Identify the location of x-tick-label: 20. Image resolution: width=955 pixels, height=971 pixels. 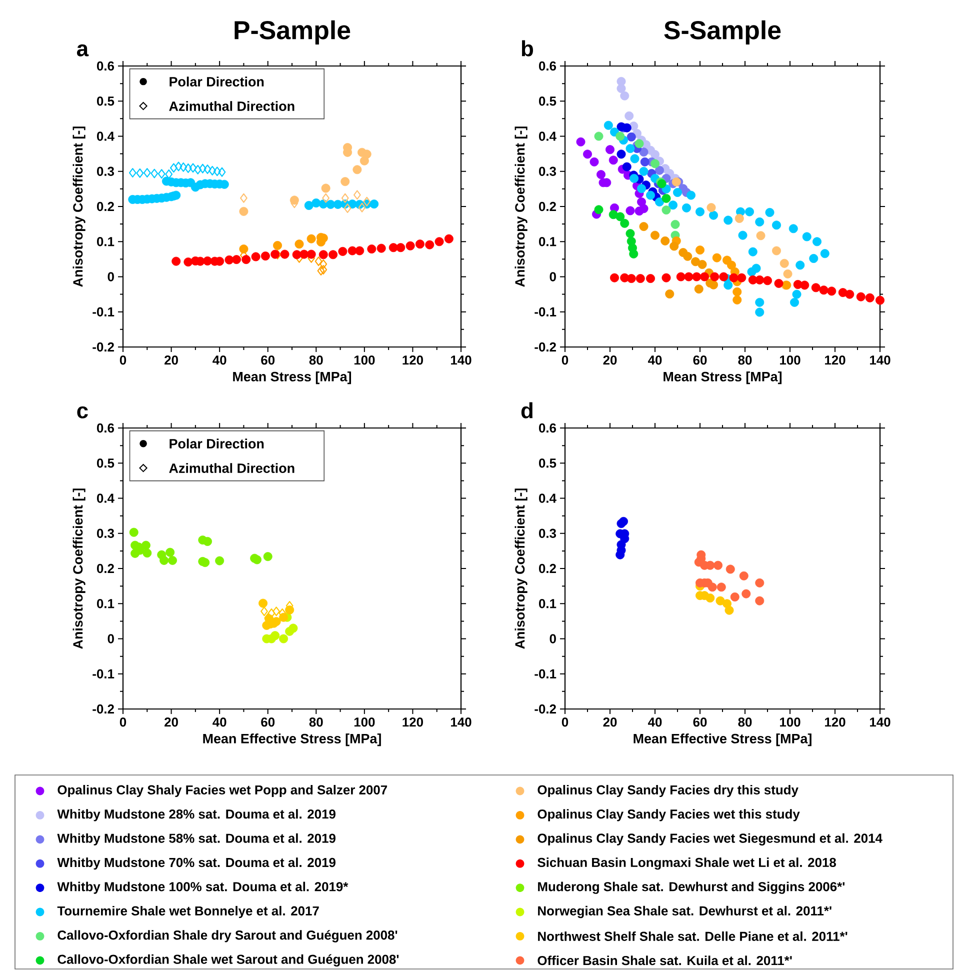
(171, 360).